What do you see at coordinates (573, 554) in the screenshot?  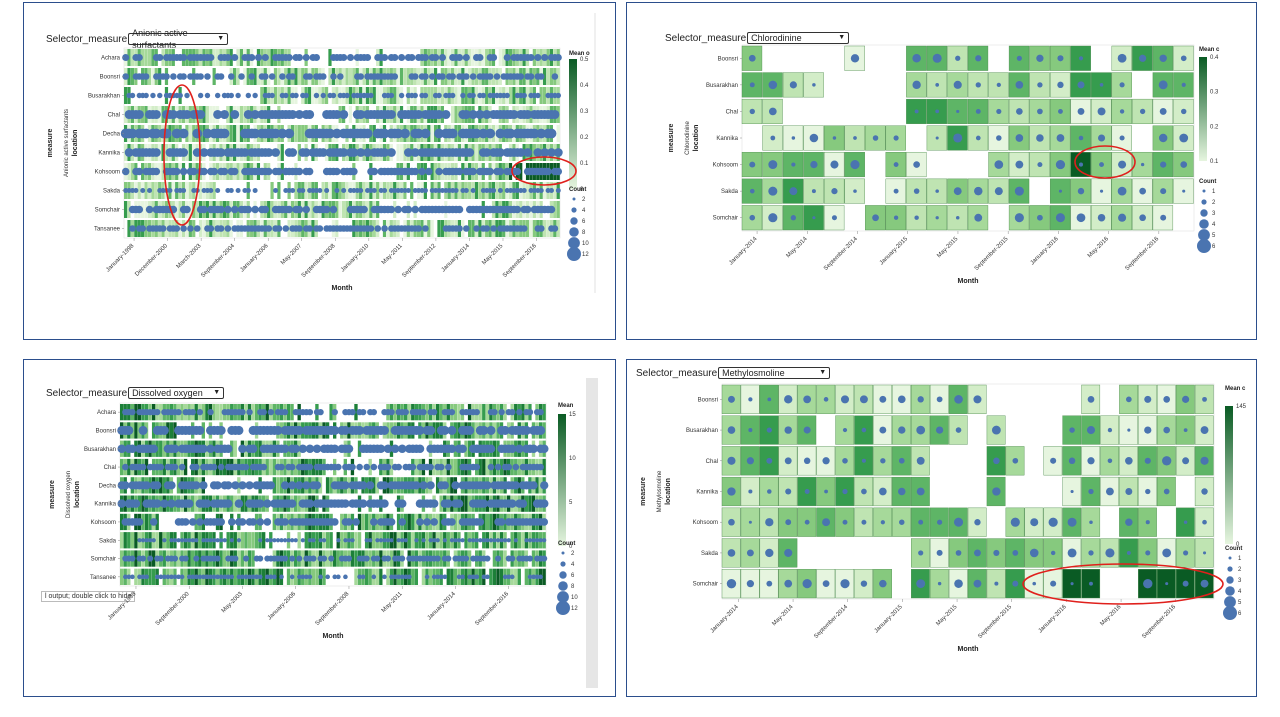 I see `size-legend-label: 2` at bounding box center [573, 554].